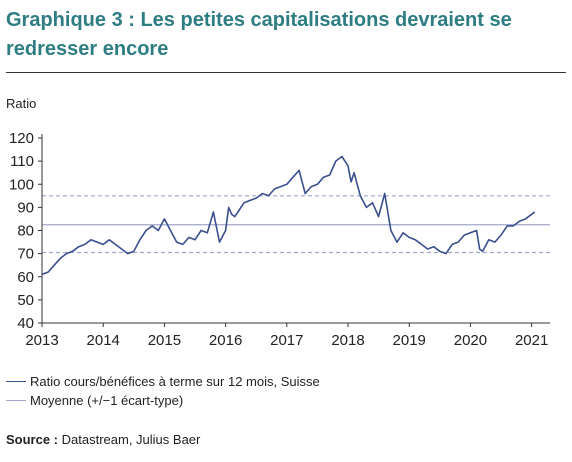  I want to click on legend-swatch-ratio, so click(16, 381).